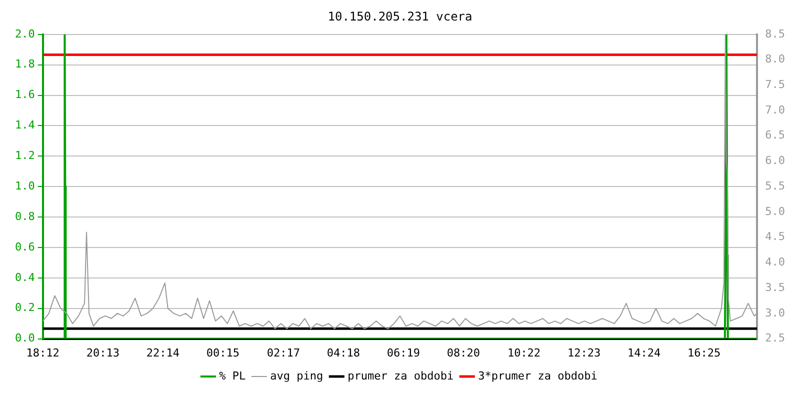 The height and width of the screenshot is (400, 800). What do you see at coordinates (24, 95) in the screenshot?
I see `y-tick-label: 1.6` at bounding box center [24, 95].